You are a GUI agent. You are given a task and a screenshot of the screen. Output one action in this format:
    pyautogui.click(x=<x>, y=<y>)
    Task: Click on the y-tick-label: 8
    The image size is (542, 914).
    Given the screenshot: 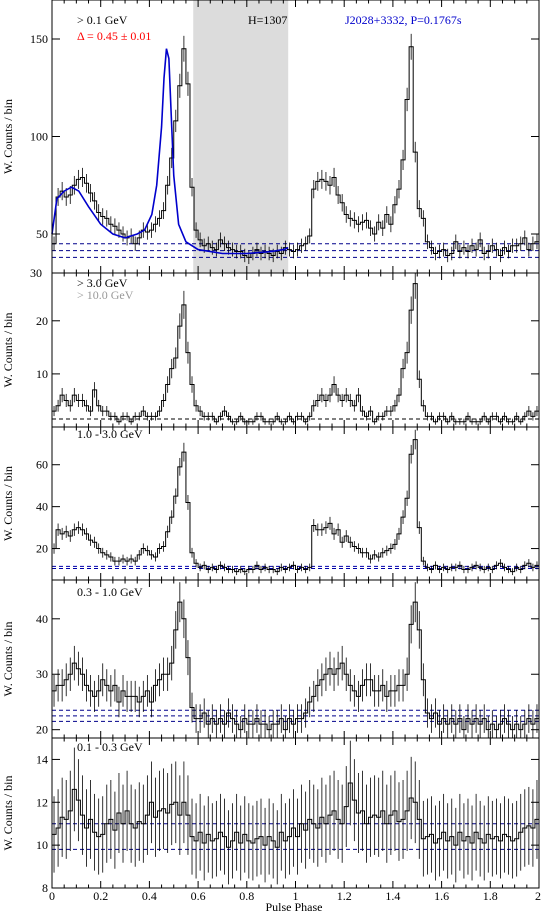 What is the action you would take?
    pyautogui.click(x=45, y=888)
    